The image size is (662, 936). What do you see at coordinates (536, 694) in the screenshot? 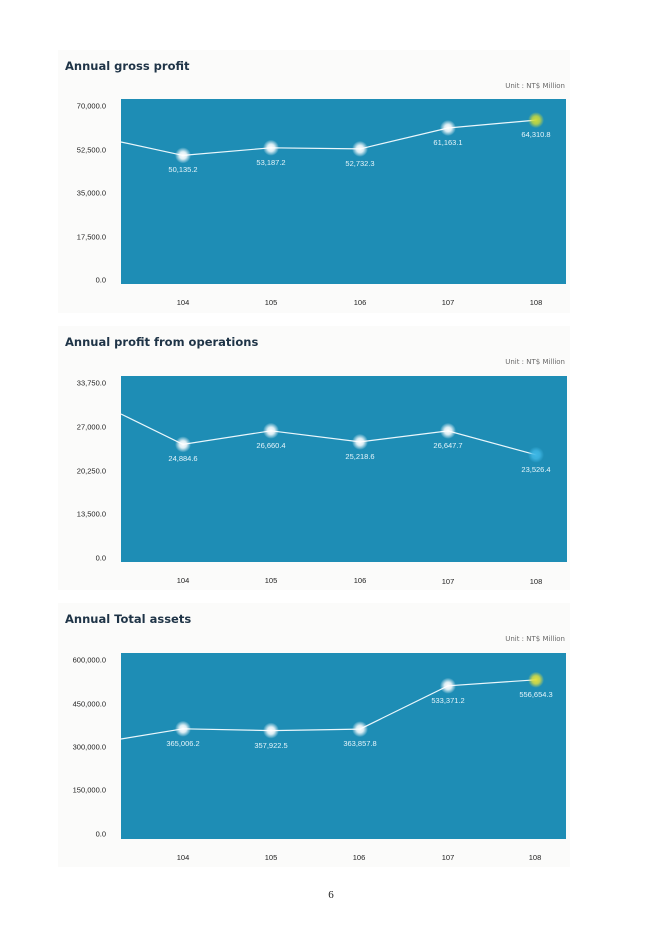
I see `data-label: 556,654.3` at bounding box center [536, 694].